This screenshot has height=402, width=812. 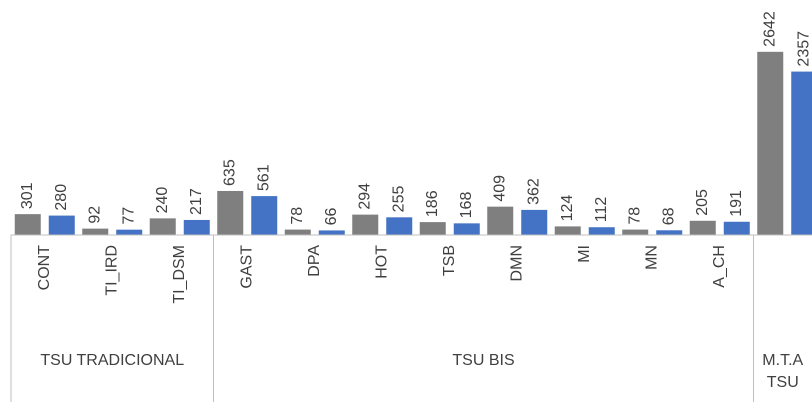 I want to click on data-label: 561, so click(x=263, y=177).